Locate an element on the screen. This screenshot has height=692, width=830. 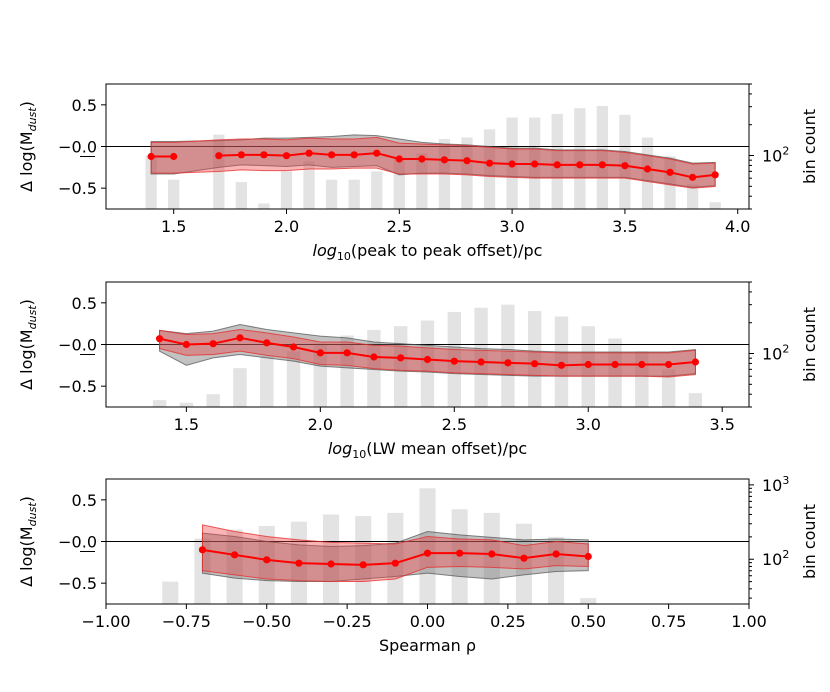
uncertainty-bands is located at coordinates (395, 553).